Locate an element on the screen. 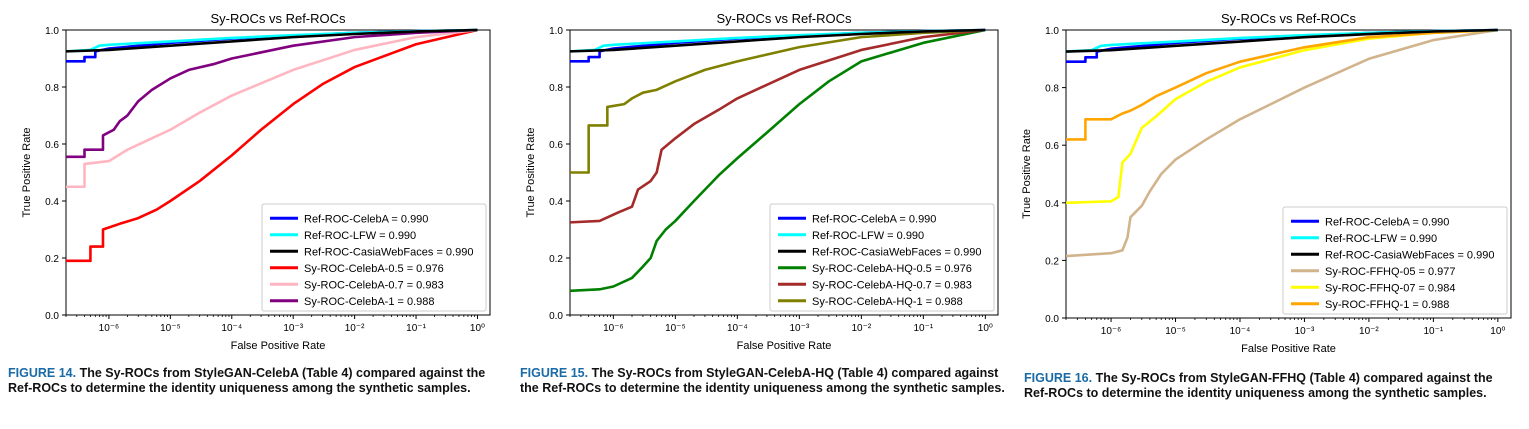 The image size is (1529, 429). legend-entry: Sy-ROC-CelebA-HQ-0.5 = 0.976 is located at coordinates (892, 269).